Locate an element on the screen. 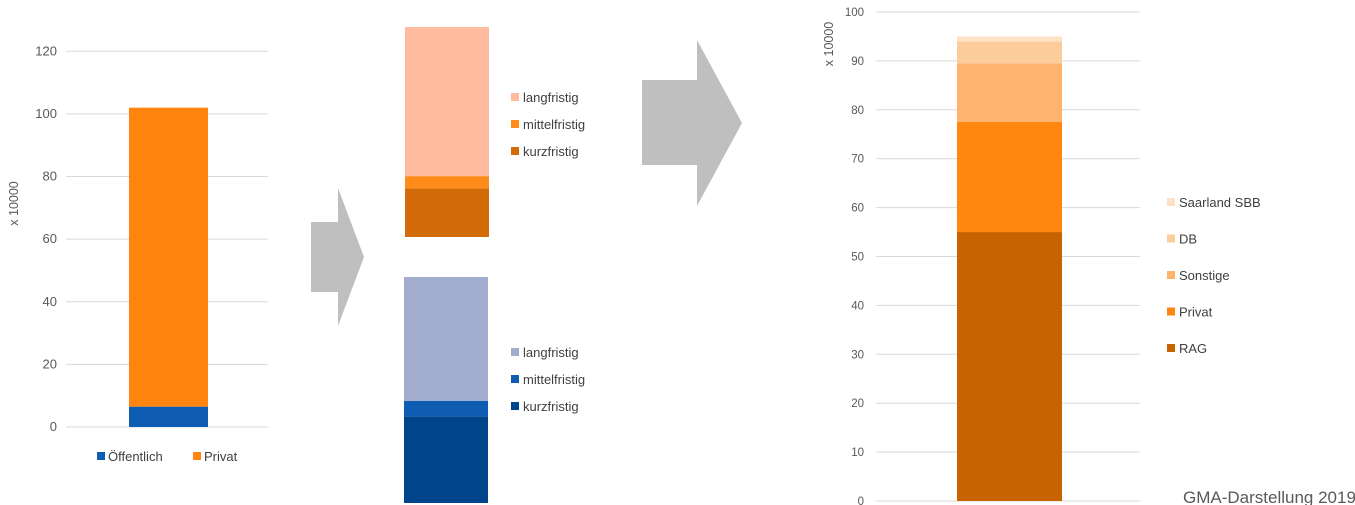 Image resolution: width=1355 pixels, height=505 pixels. y-tick-label: 10 is located at coordinates (857, 453).